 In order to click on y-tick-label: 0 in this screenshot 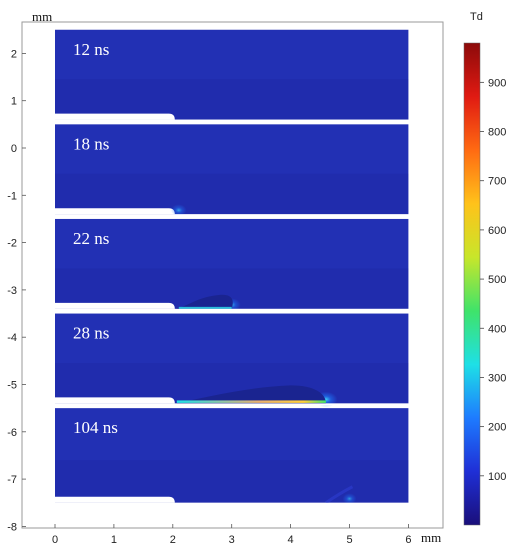, I will do `click(14, 149)`.